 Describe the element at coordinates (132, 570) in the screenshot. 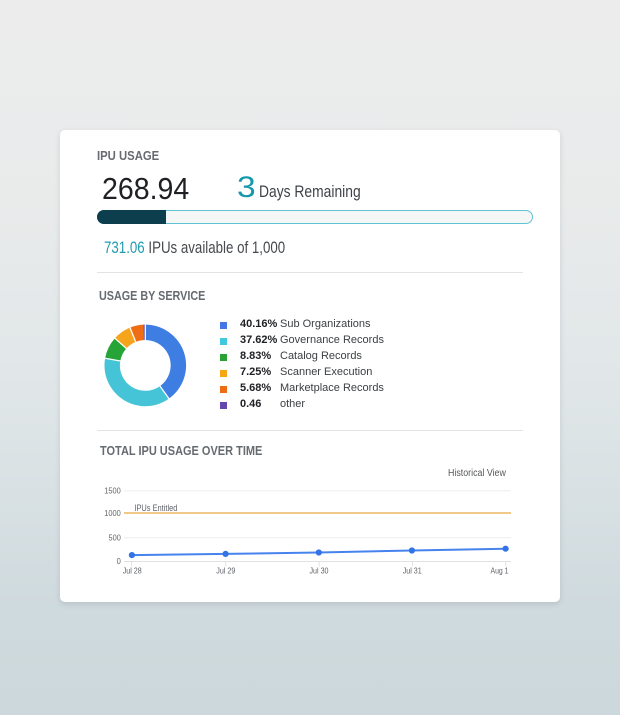

I see `svg-text: Jul 28` at that location.